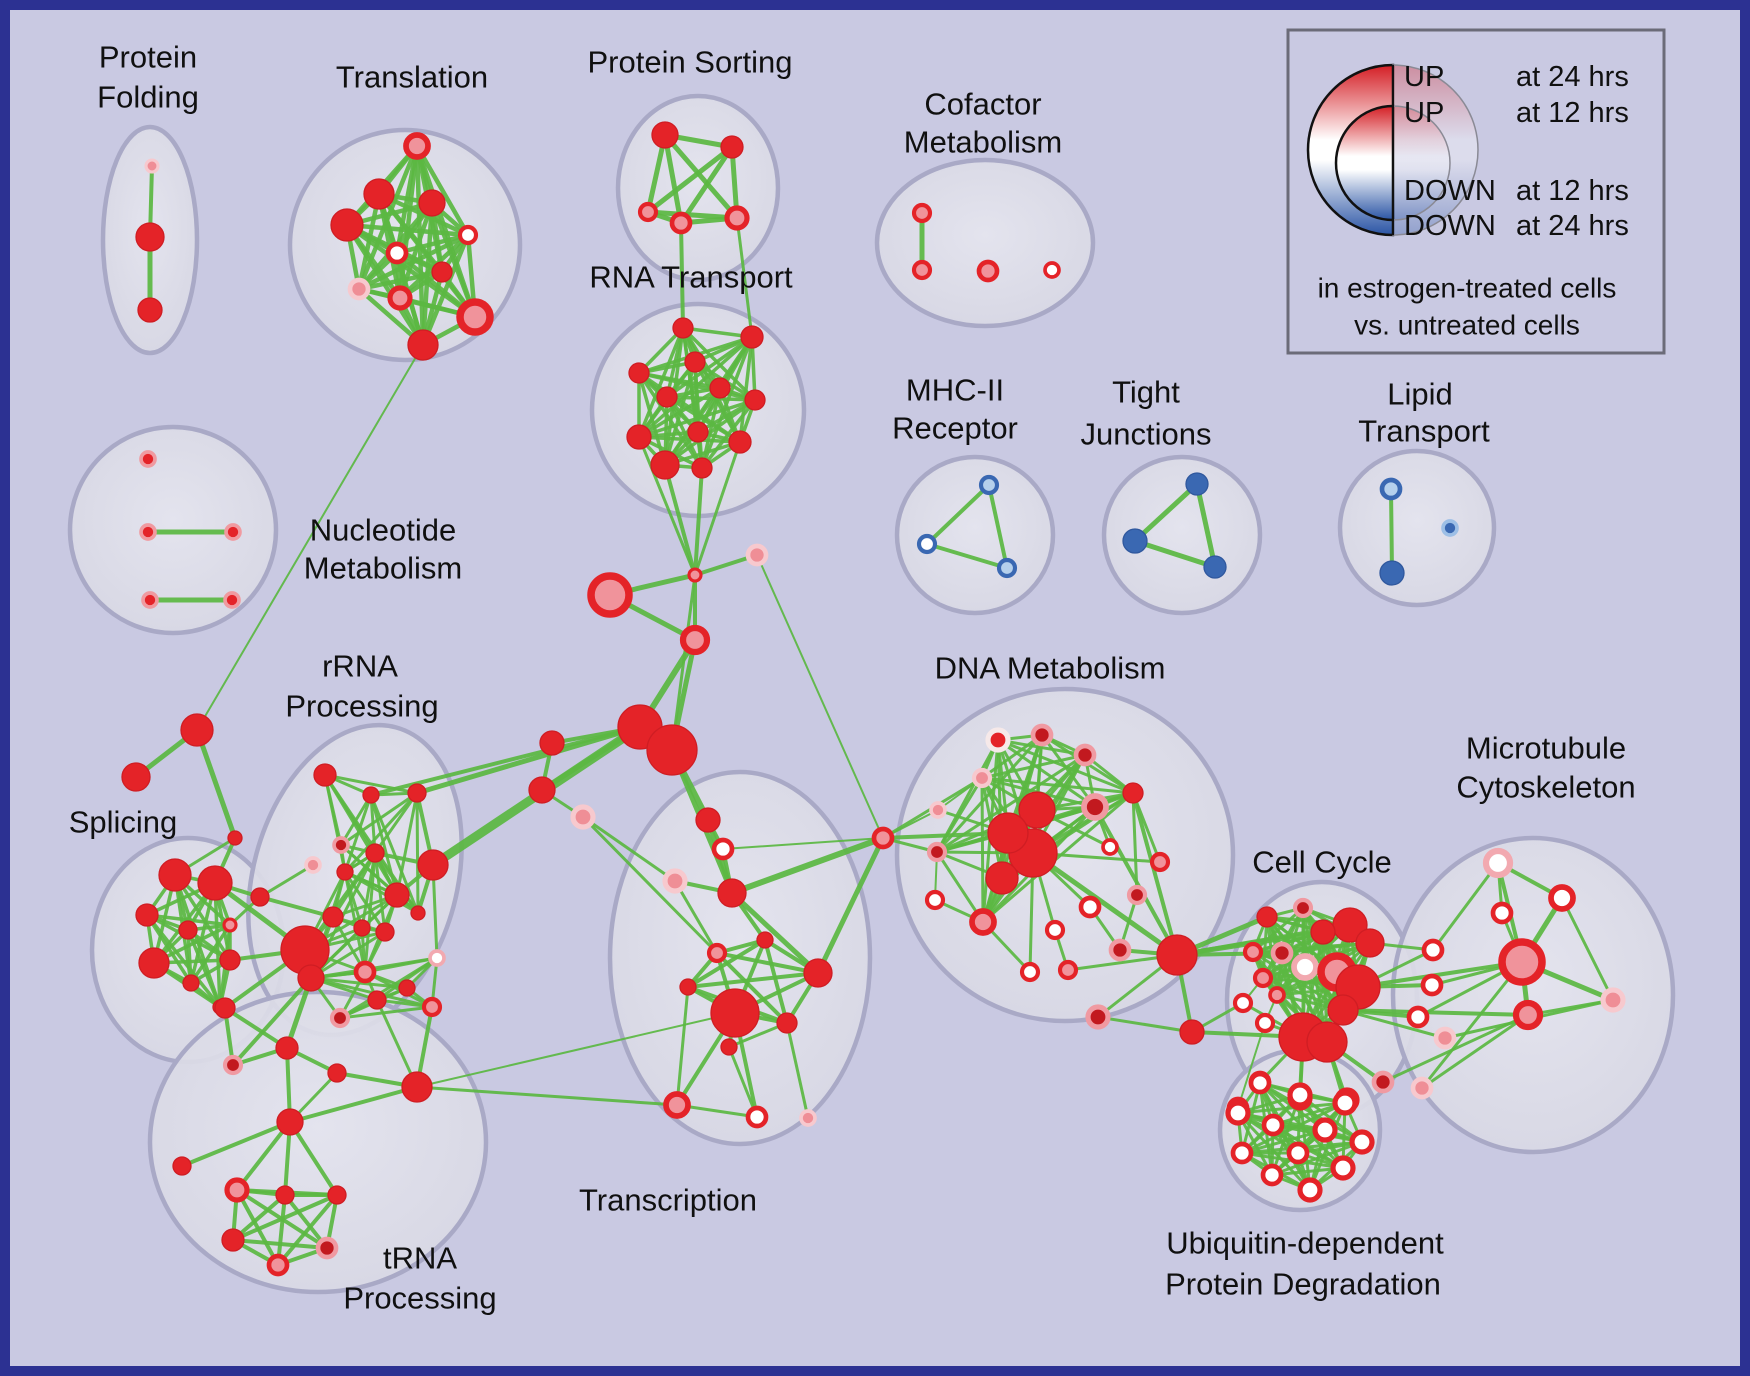  What do you see at coordinates (1146, 434) in the screenshot?
I see `cluster-label-tight-junctions: Junctions` at bounding box center [1146, 434].